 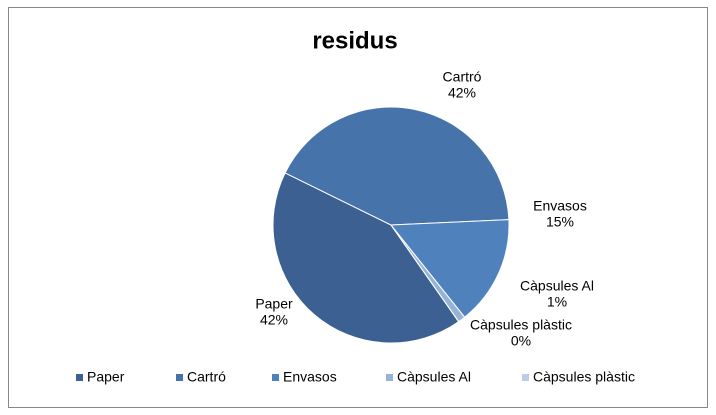 I want to click on slice-value-label: 1%, so click(x=557, y=302).